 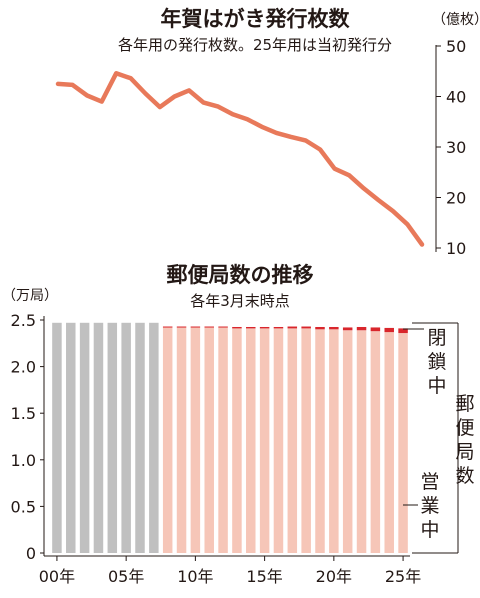 I want to click on bar-chart-y-ticks: 0 0.5 1.0 1.5 2.0 2.5, so click(x=27, y=437).